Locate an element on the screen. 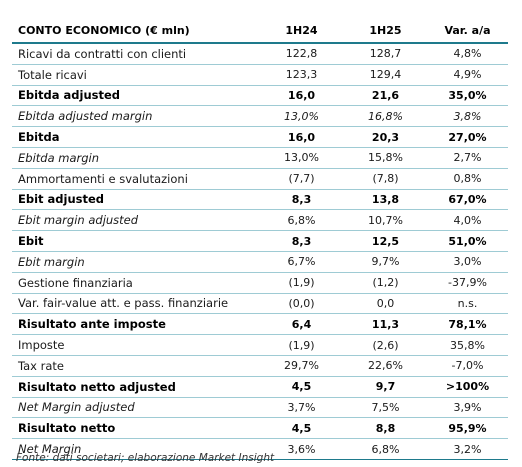 The width and height of the screenshot is (522, 467). value-1h25: 128,7 is located at coordinates (385, 54).